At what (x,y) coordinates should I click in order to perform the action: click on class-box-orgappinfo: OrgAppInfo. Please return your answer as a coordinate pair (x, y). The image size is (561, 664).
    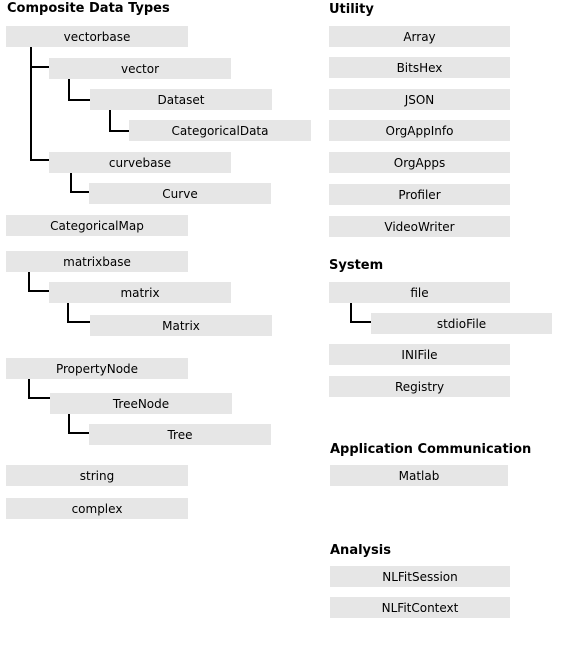
    Looking at the image, I should click on (419, 130).